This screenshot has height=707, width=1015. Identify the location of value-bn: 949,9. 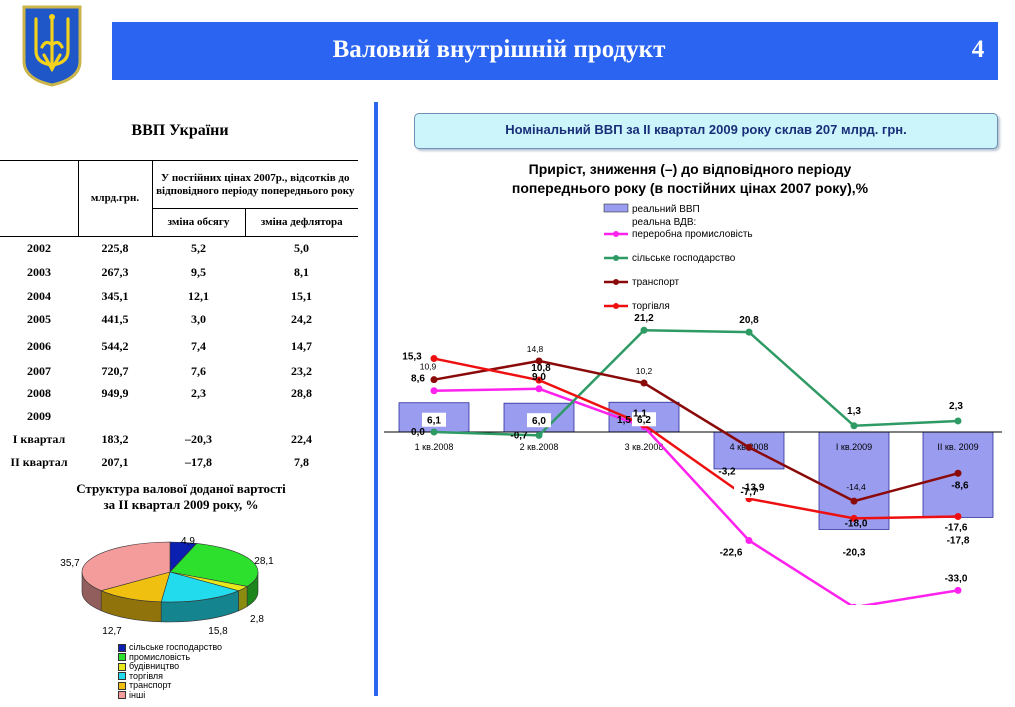
(115, 393).